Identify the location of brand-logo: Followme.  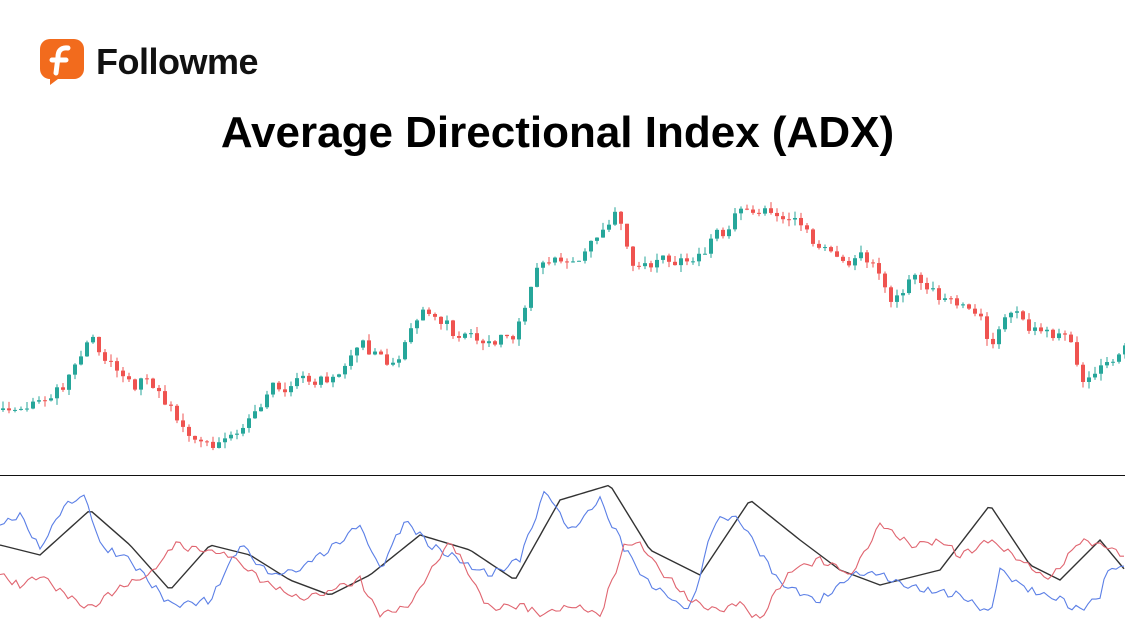
(149, 62).